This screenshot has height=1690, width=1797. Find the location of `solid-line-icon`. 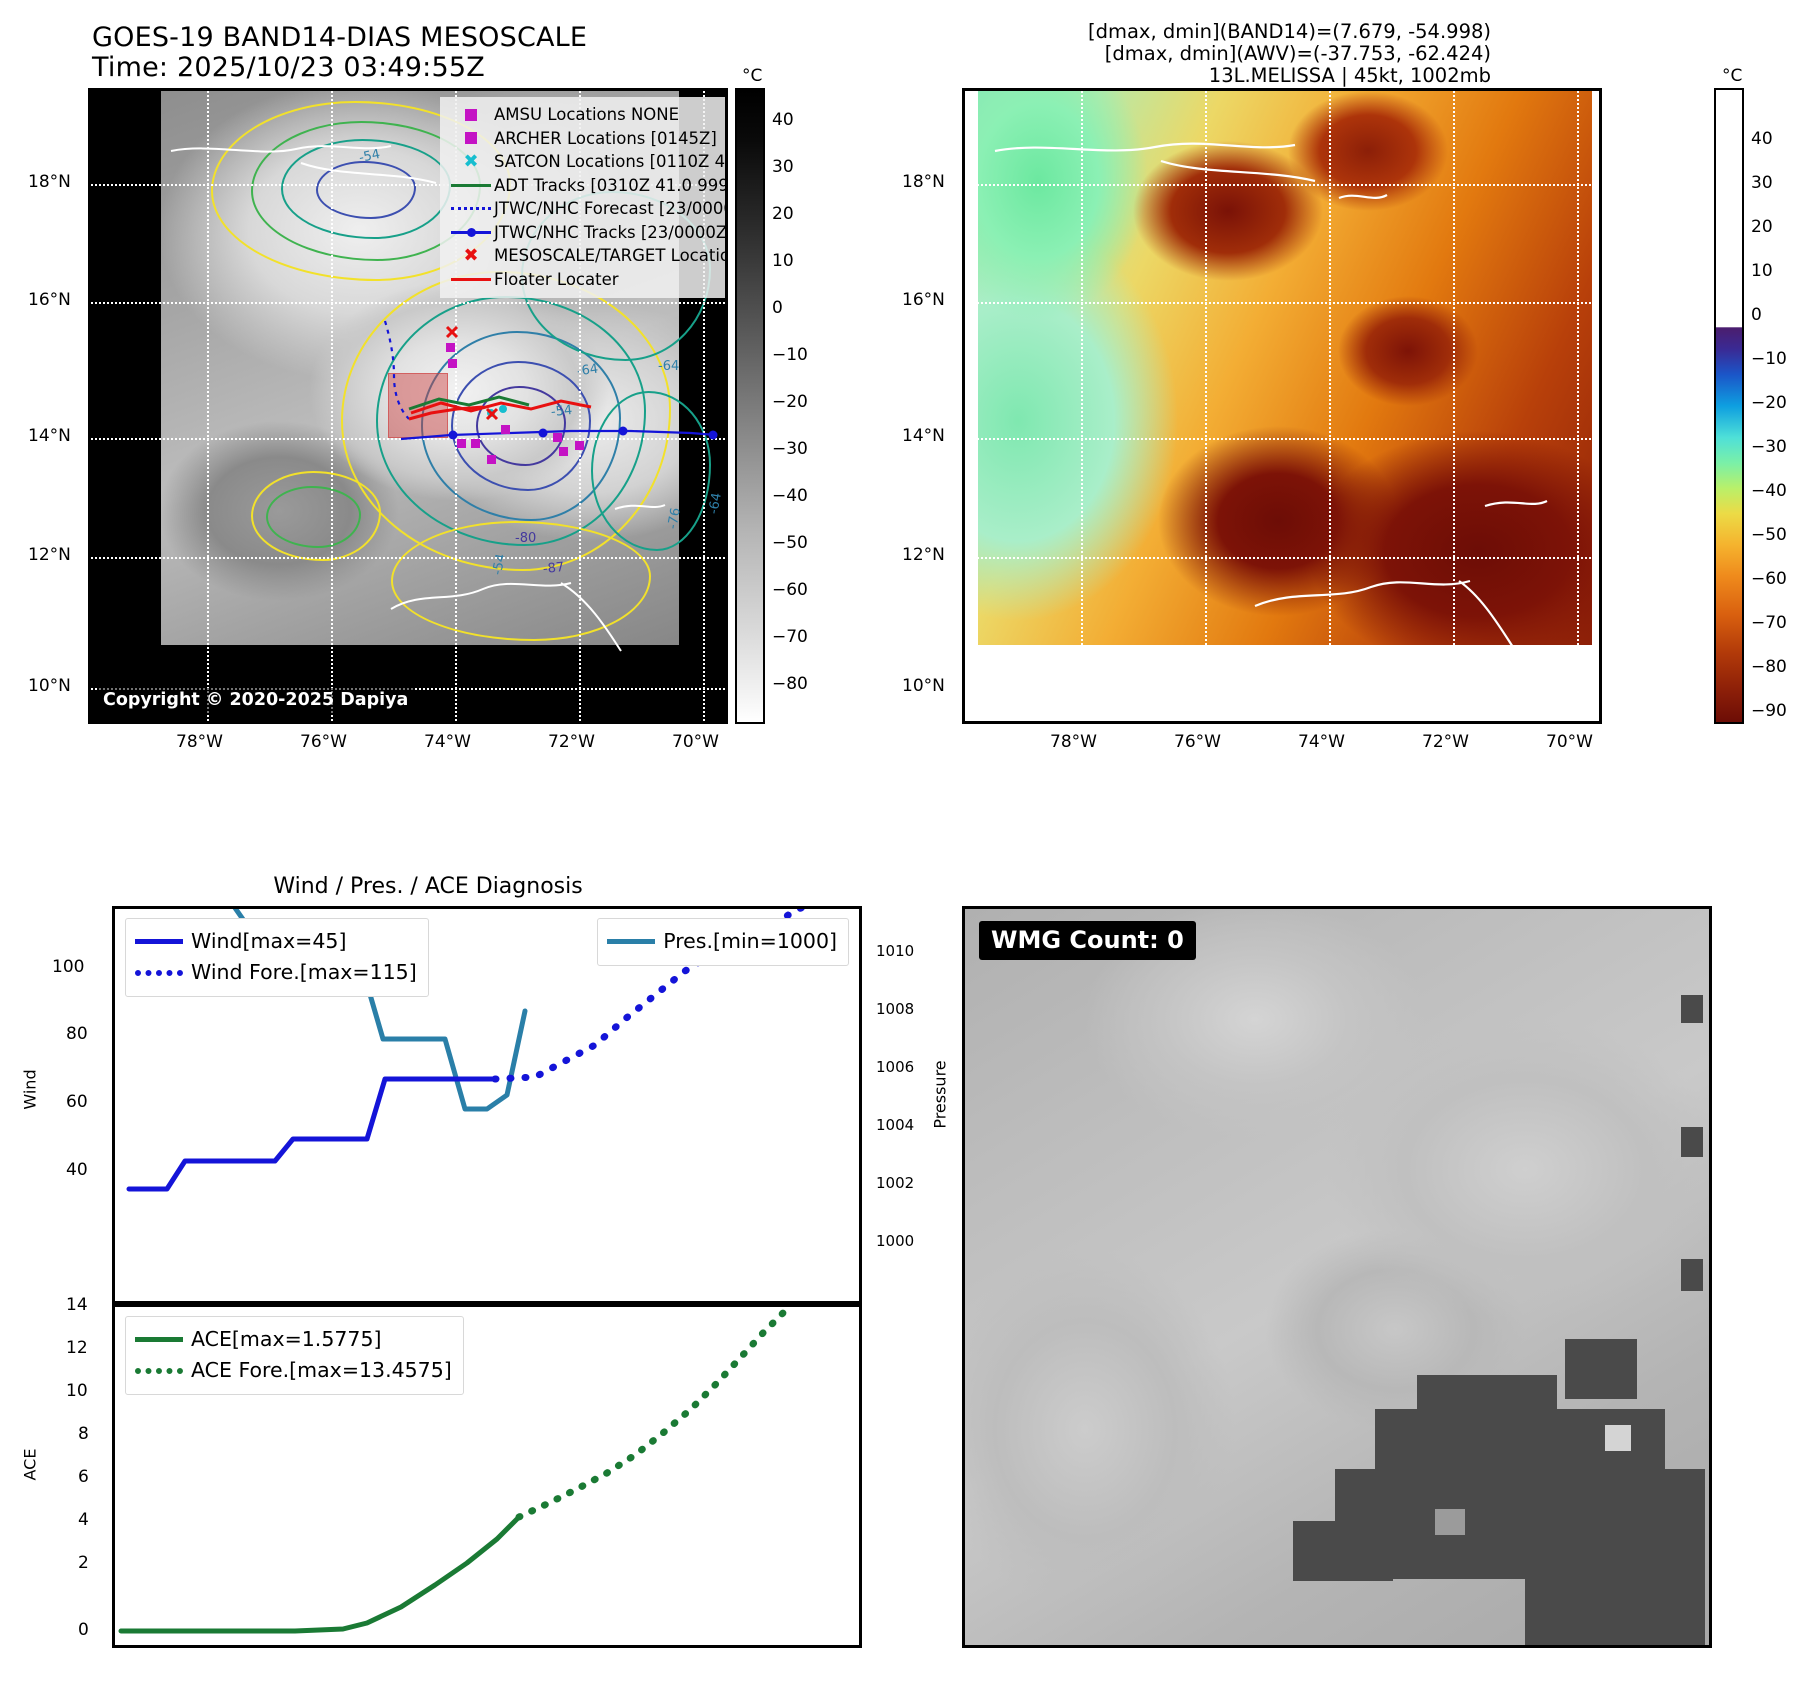

solid-line-icon is located at coordinates (163, 941).